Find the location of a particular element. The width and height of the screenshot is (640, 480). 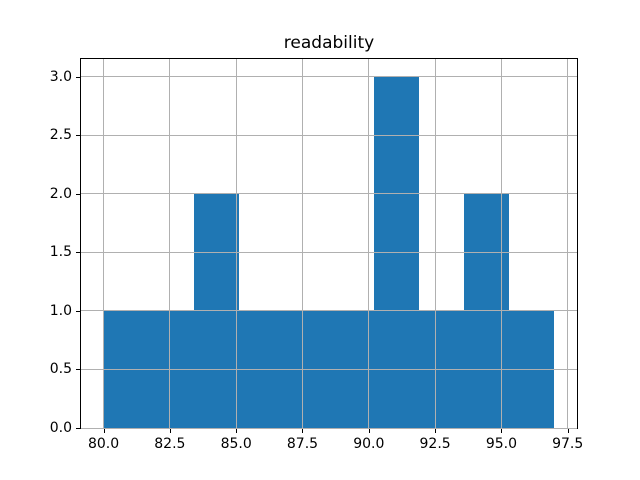

y-tick-label: 2.0 is located at coordinates (60, 193).